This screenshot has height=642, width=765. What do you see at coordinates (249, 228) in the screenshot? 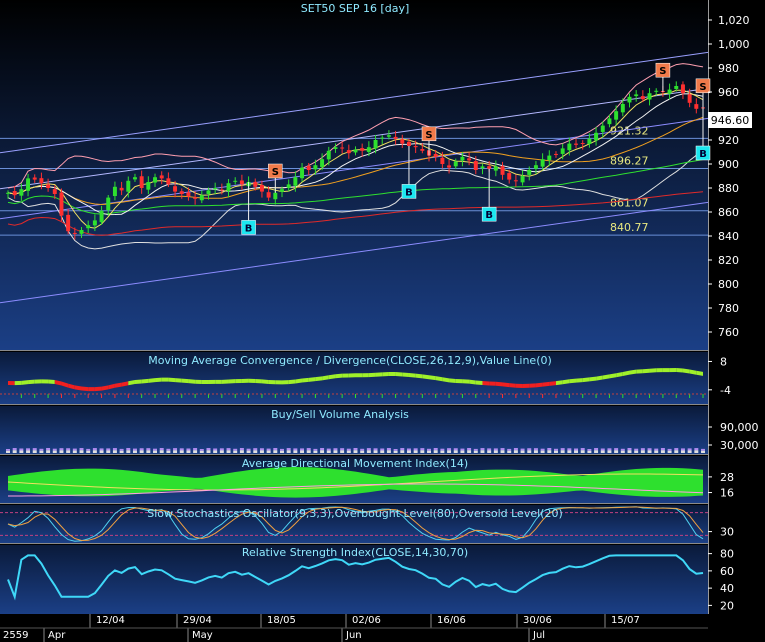
I see `signal-label: B` at bounding box center [249, 228].